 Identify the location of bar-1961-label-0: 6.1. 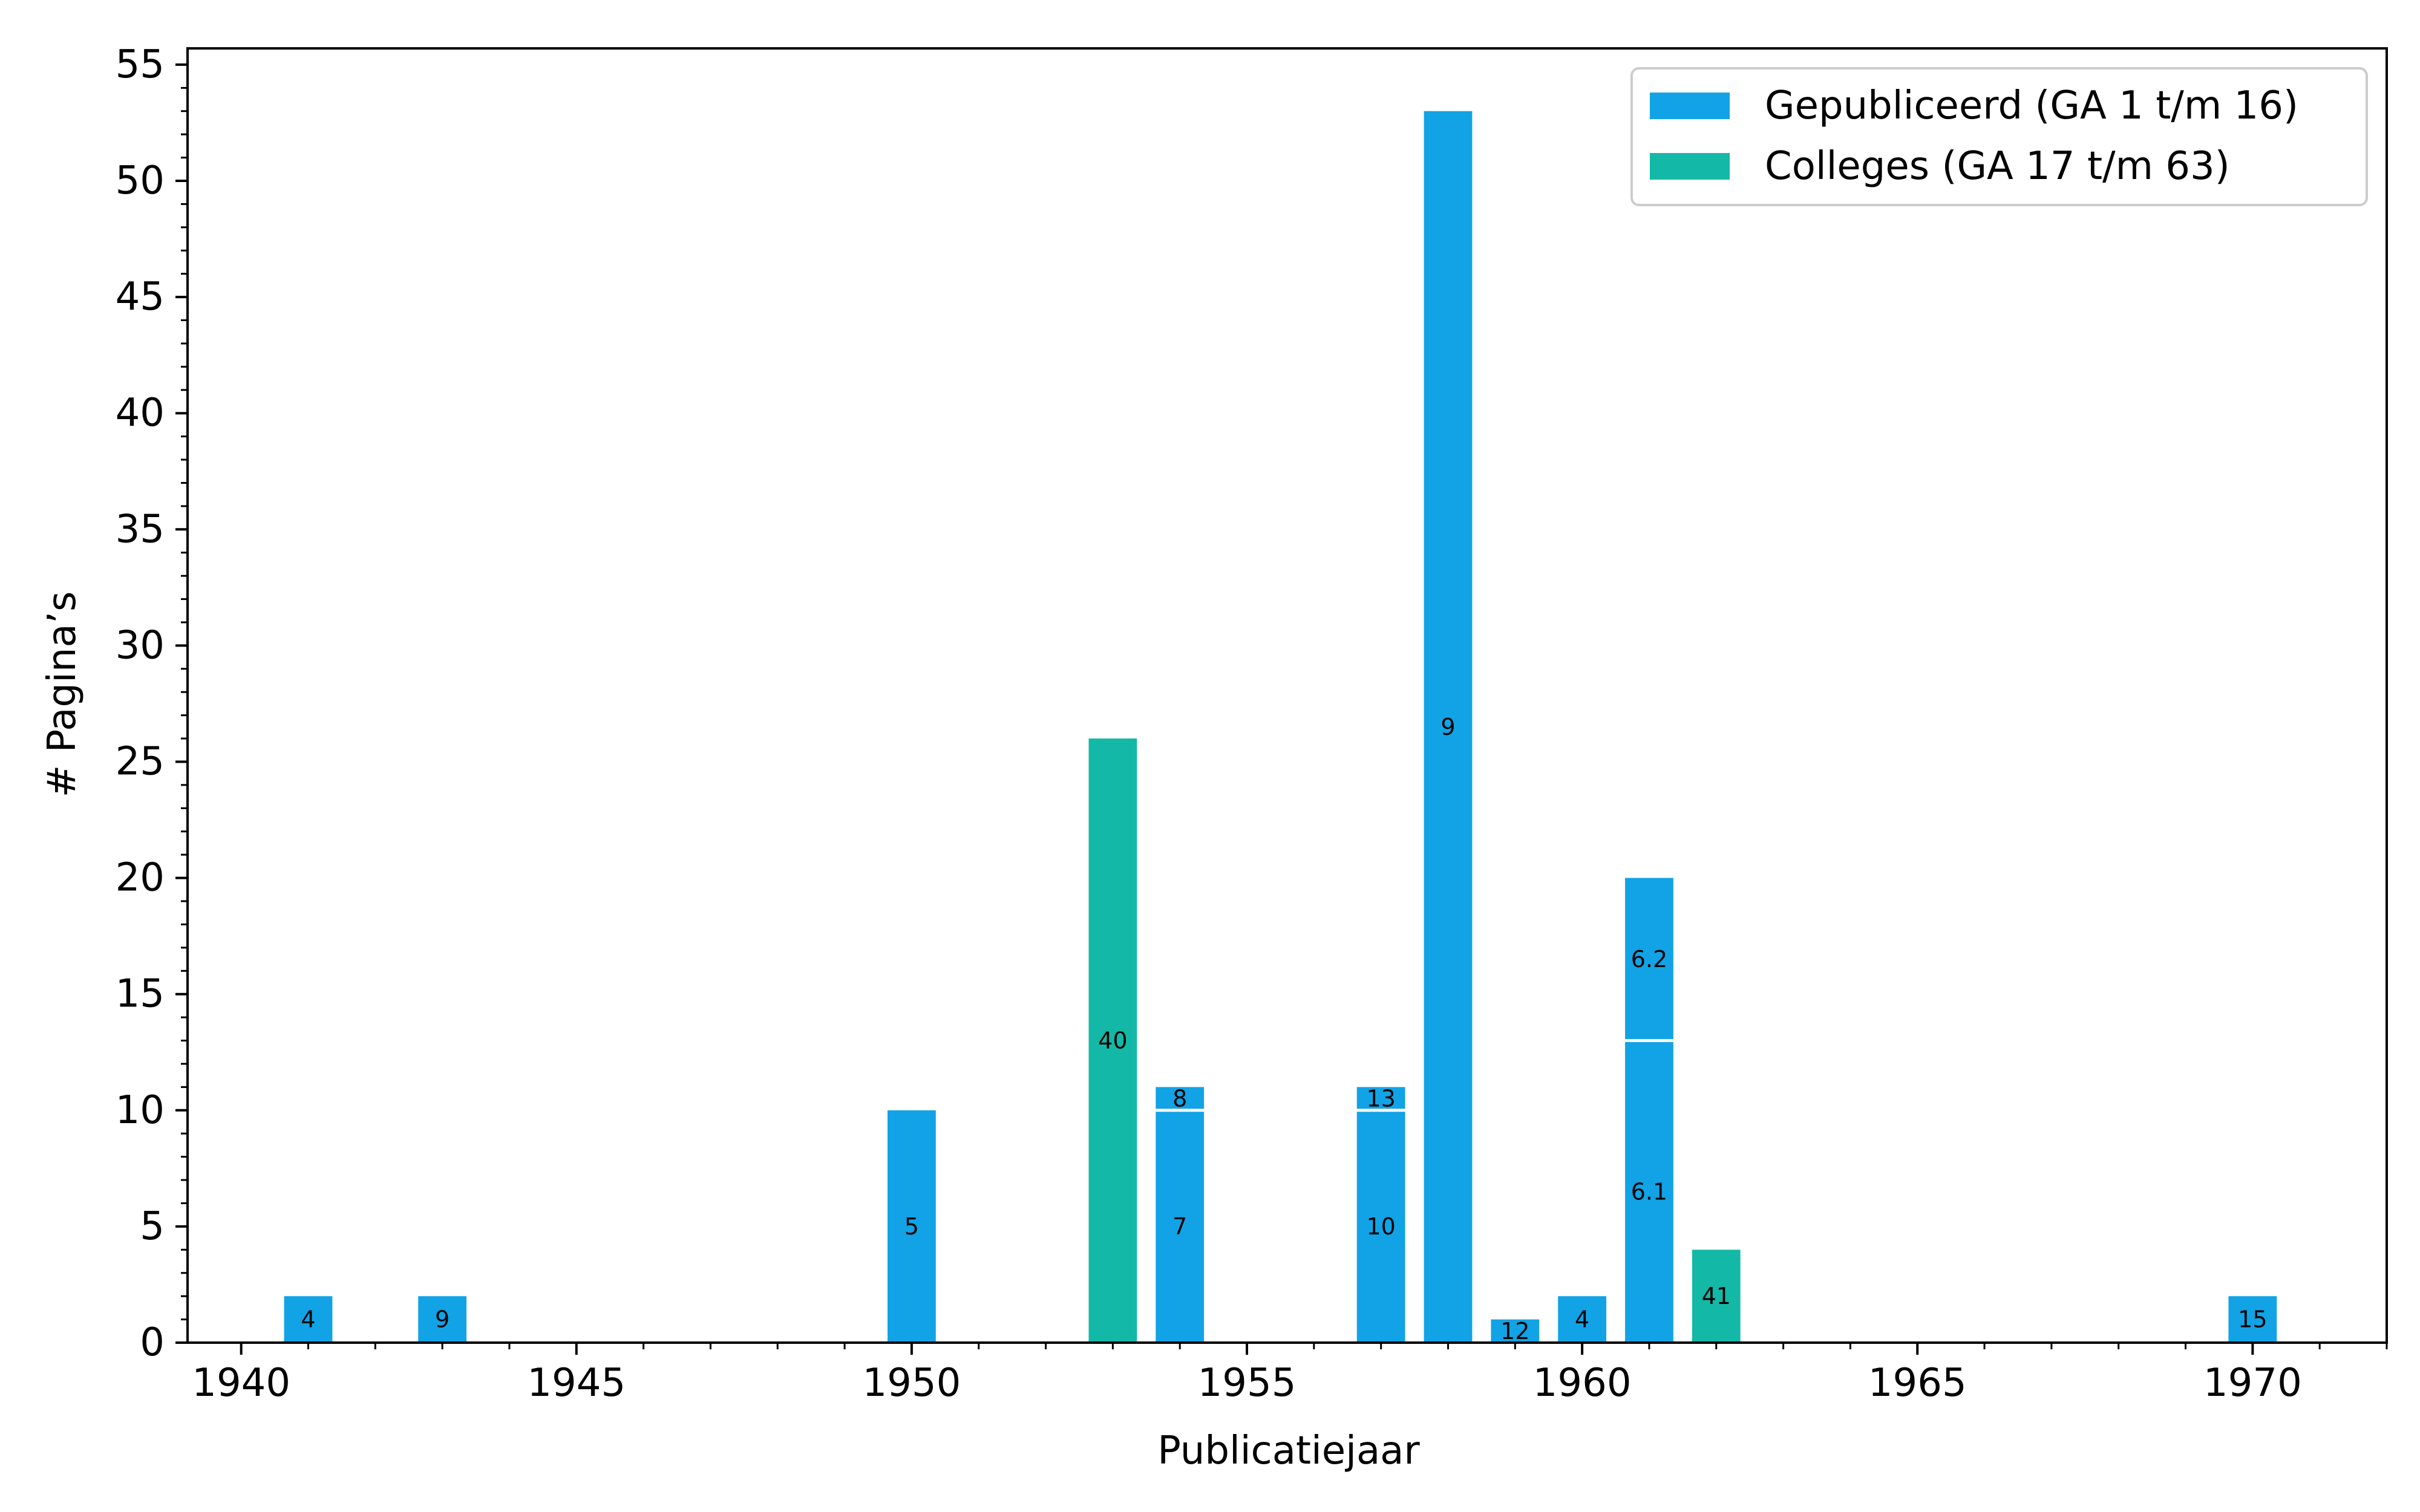
(1649, 1191).